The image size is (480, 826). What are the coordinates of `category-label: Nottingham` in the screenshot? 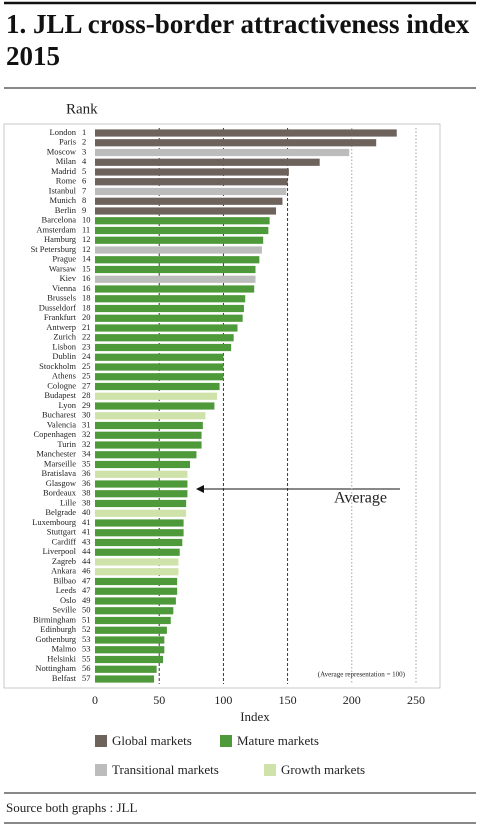 It's located at (55, 668).